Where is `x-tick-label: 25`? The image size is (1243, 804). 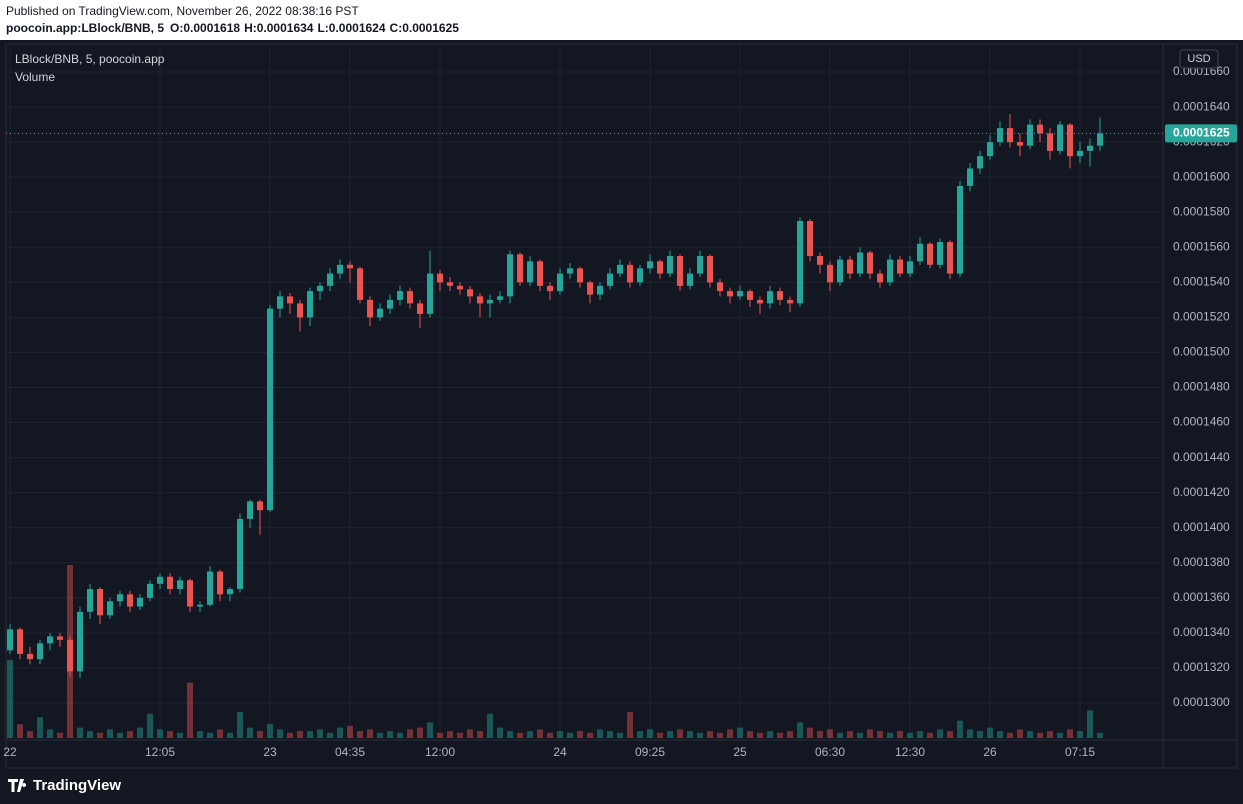
x-tick-label: 25 is located at coordinates (740, 752).